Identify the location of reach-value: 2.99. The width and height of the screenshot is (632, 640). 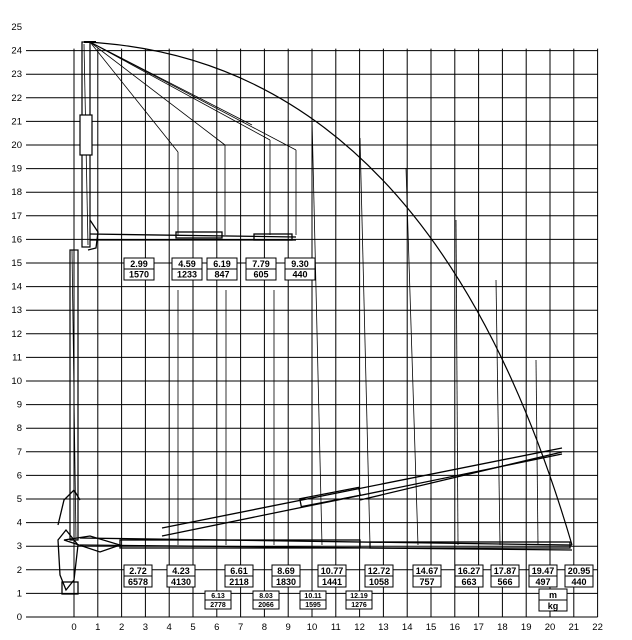
(139, 264).